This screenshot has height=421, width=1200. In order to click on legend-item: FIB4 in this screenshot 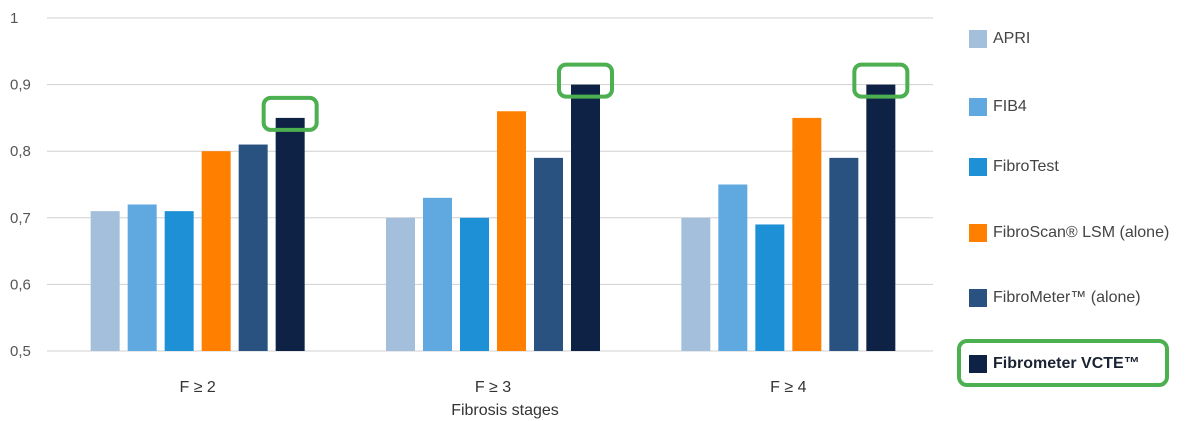, I will do `click(998, 107)`.